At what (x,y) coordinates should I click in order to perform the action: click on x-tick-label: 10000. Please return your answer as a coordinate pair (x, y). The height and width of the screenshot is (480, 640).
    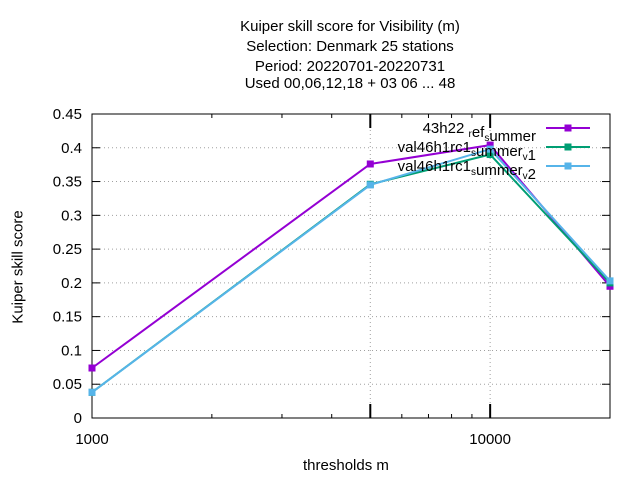
    Looking at the image, I should click on (490, 439).